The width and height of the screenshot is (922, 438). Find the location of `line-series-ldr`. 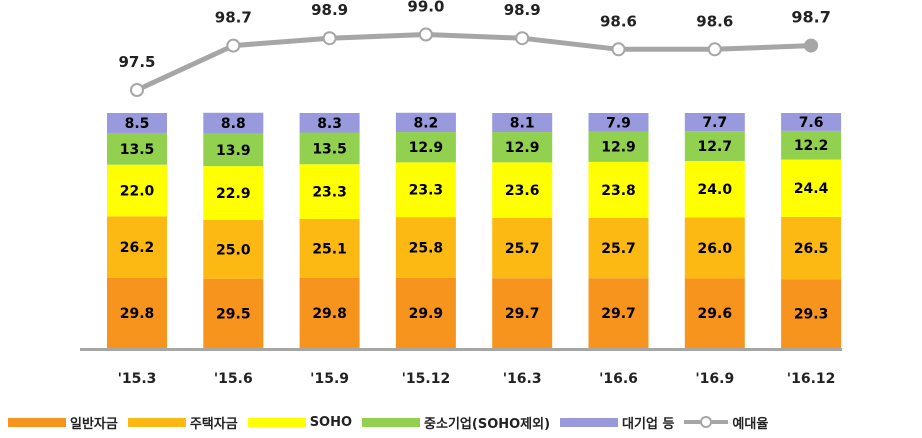

line-series-ldr is located at coordinates (473, 62).